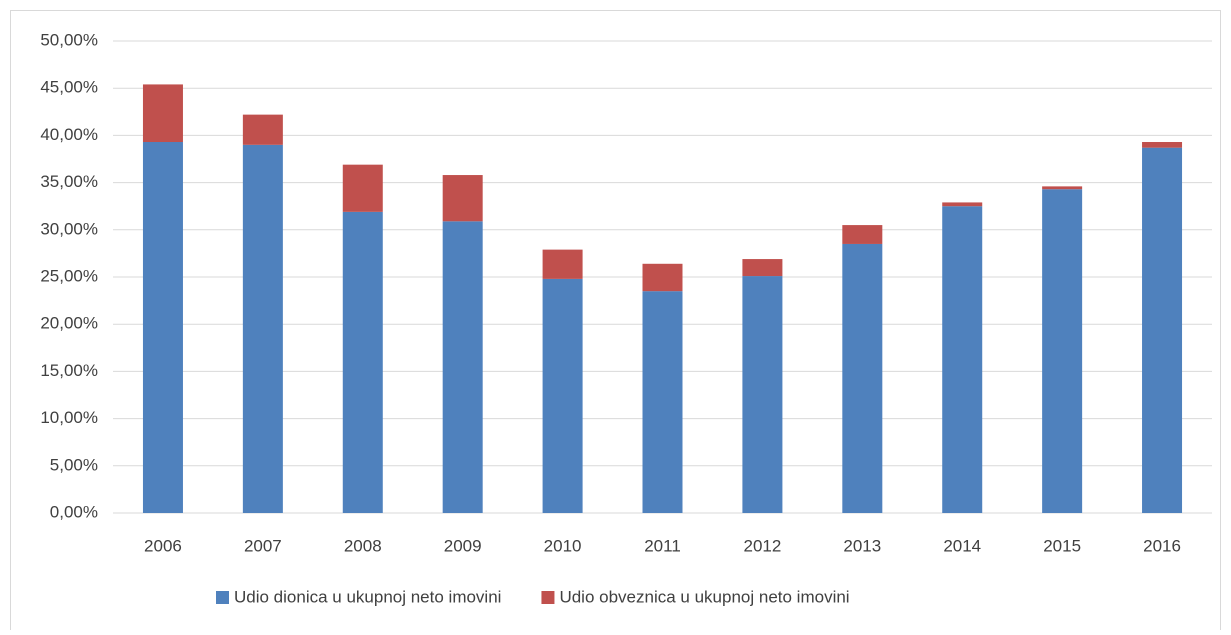 The width and height of the screenshot is (1231, 635). What do you see at coordinates (163, 545) in the screenshot?
I see `x-tick-label: 2006` at bounding box center [163, 545].